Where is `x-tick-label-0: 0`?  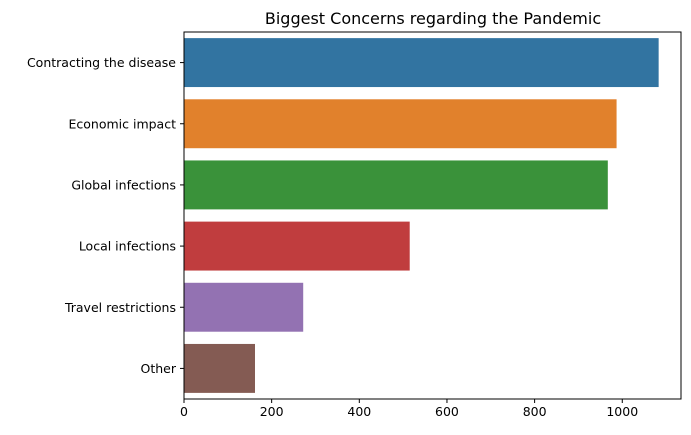 x-tick-label-0: 0 is located at coordinates (184, 411).